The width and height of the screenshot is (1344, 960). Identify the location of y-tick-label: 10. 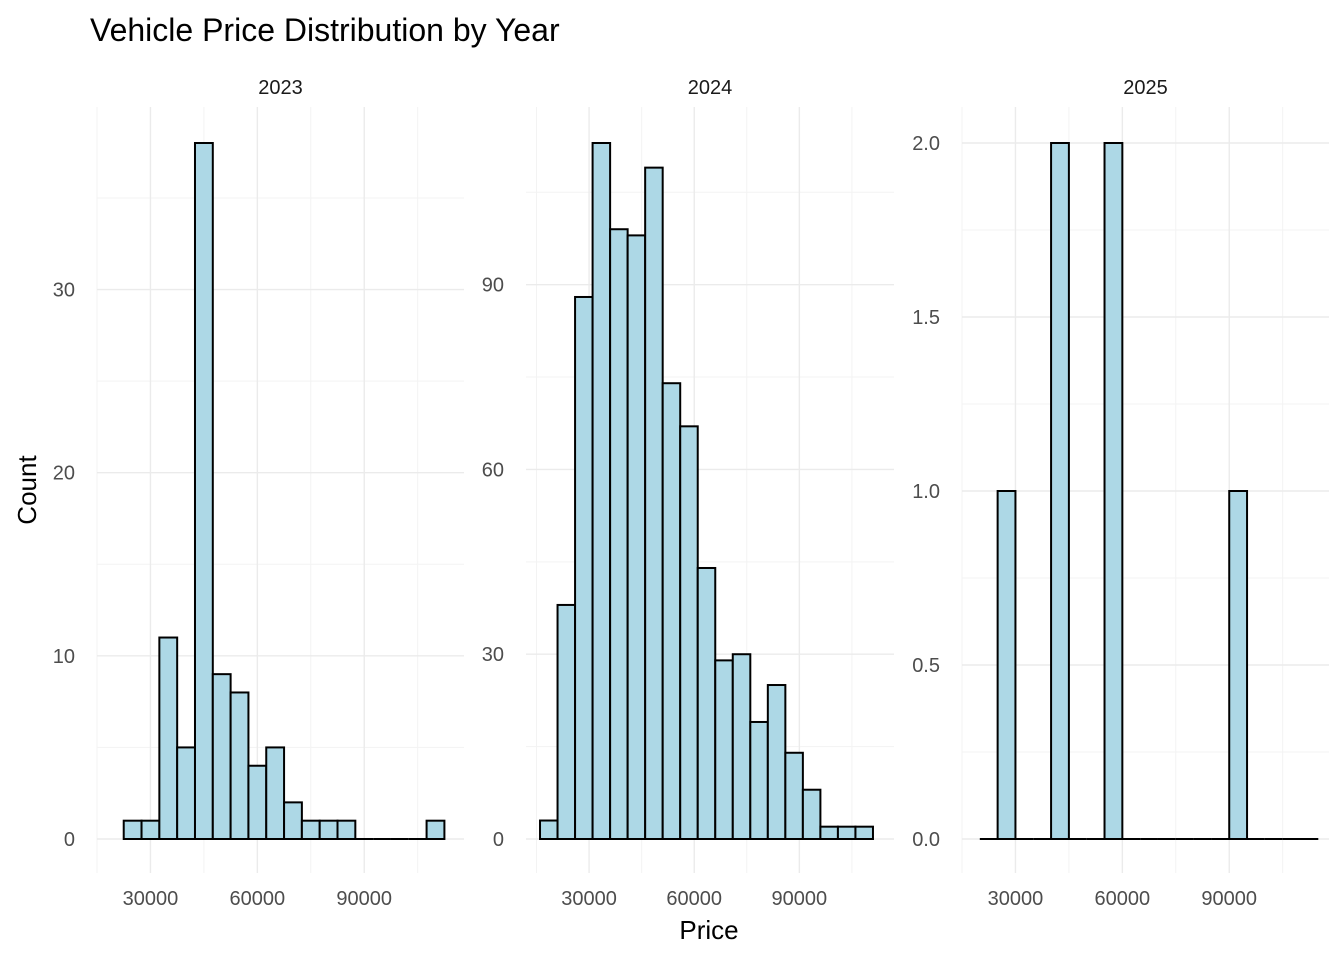
(64, 657).